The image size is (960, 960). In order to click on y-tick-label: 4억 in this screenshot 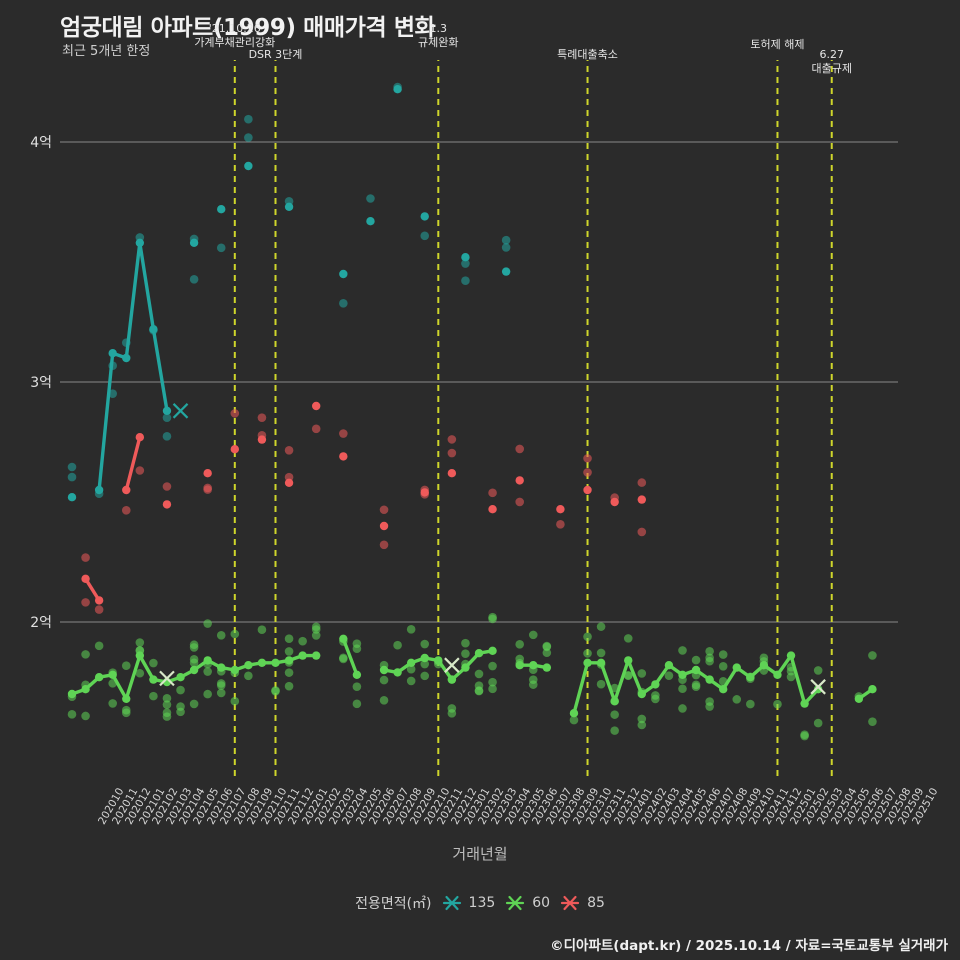, I will do `click(41, 143)`.